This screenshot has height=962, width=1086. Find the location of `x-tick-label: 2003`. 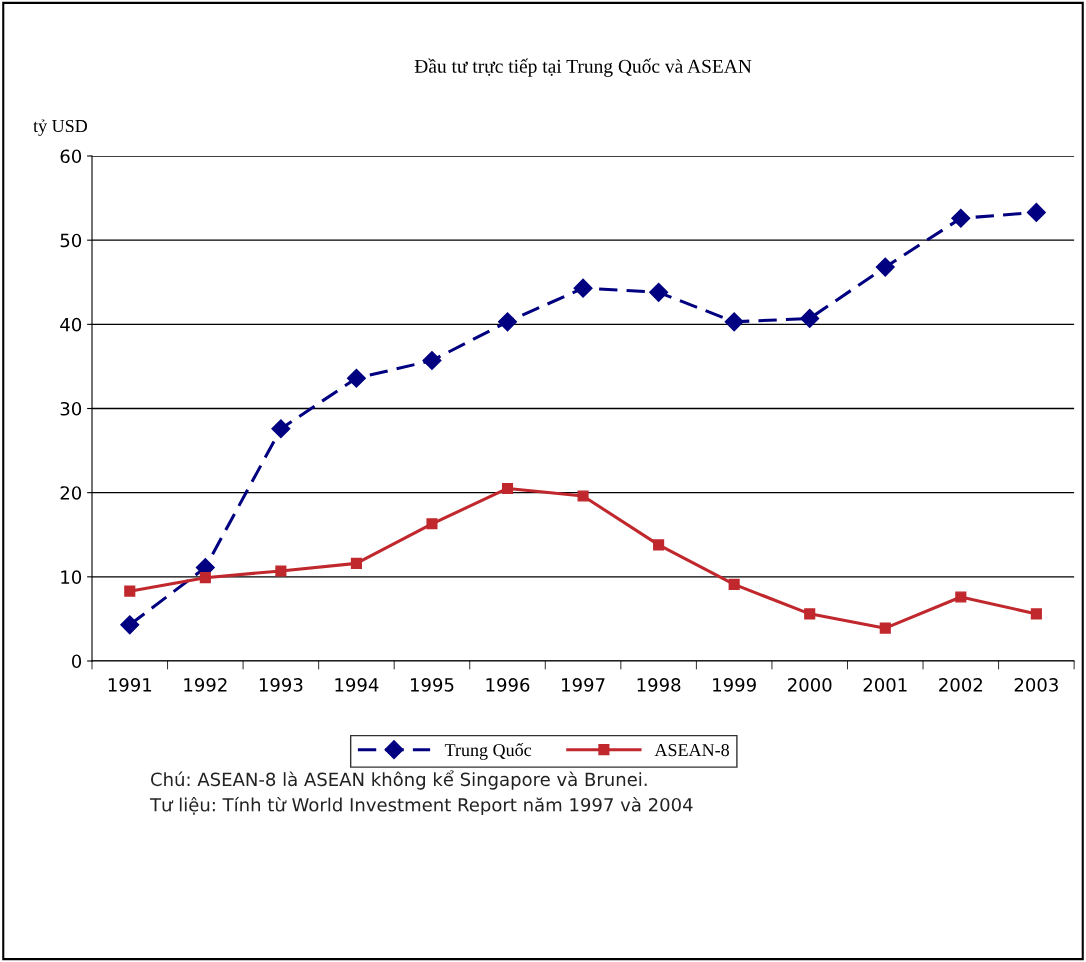

x-tick-label: 2003 is located at coordinates (1036, 684).